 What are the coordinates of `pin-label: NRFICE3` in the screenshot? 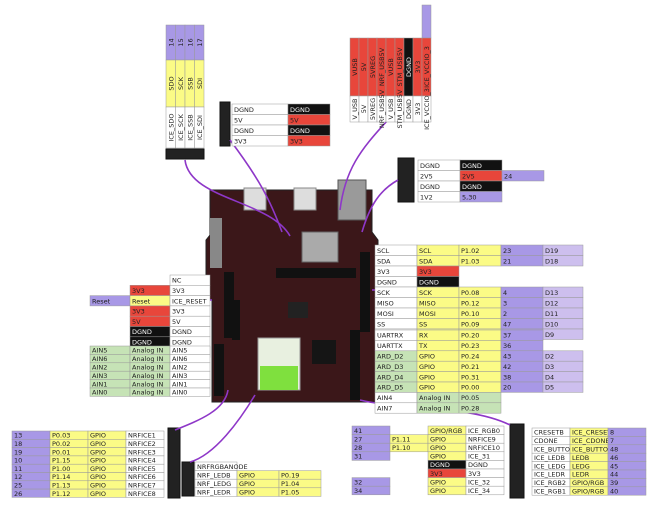 It's located at (142, 452).